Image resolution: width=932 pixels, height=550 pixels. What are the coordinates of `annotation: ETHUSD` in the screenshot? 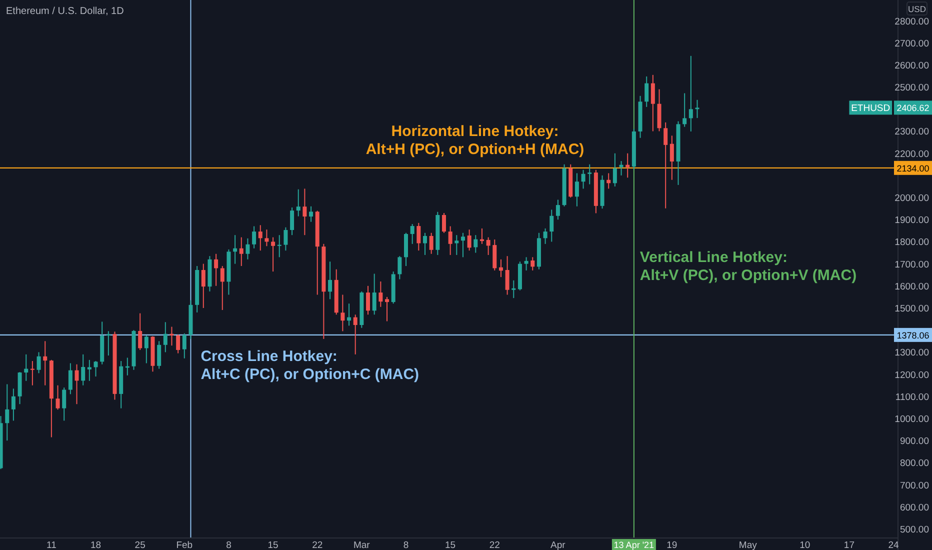 It's located at (870, 108).